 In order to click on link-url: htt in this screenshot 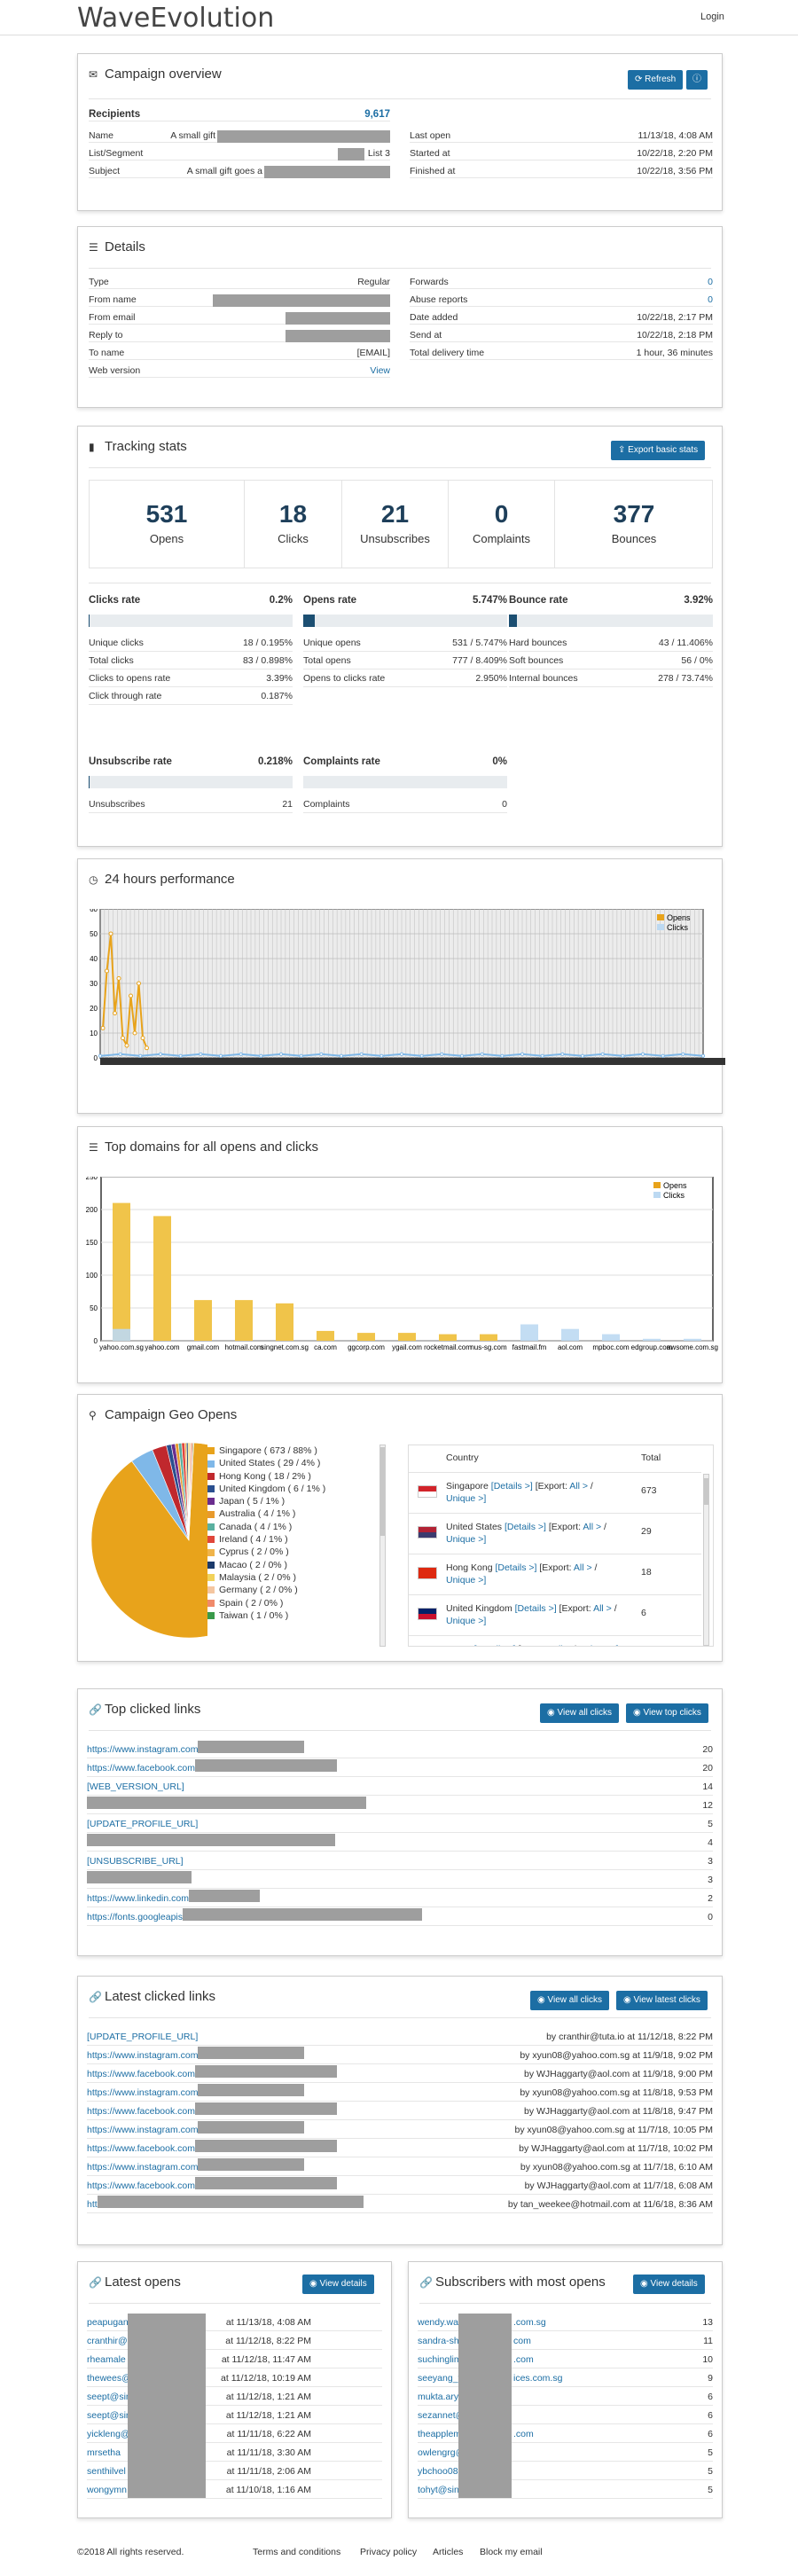, I will do `click(226, 2204)`.